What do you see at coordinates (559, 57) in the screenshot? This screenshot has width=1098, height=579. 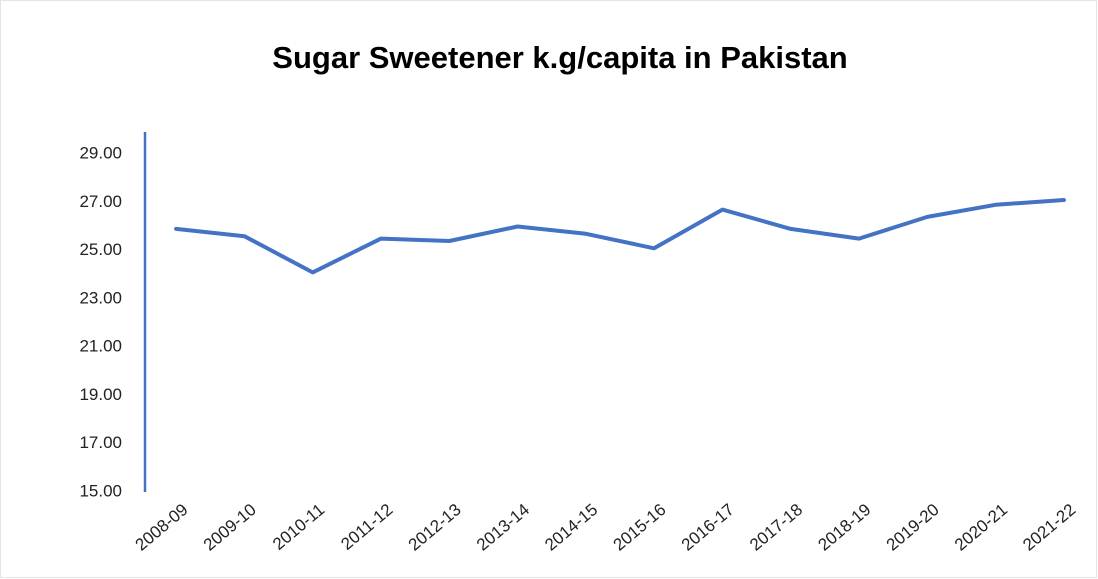 I see `chart-title: Sugar Sweetener k.g/capita in Pakistan` at bounding box center [559, 57].